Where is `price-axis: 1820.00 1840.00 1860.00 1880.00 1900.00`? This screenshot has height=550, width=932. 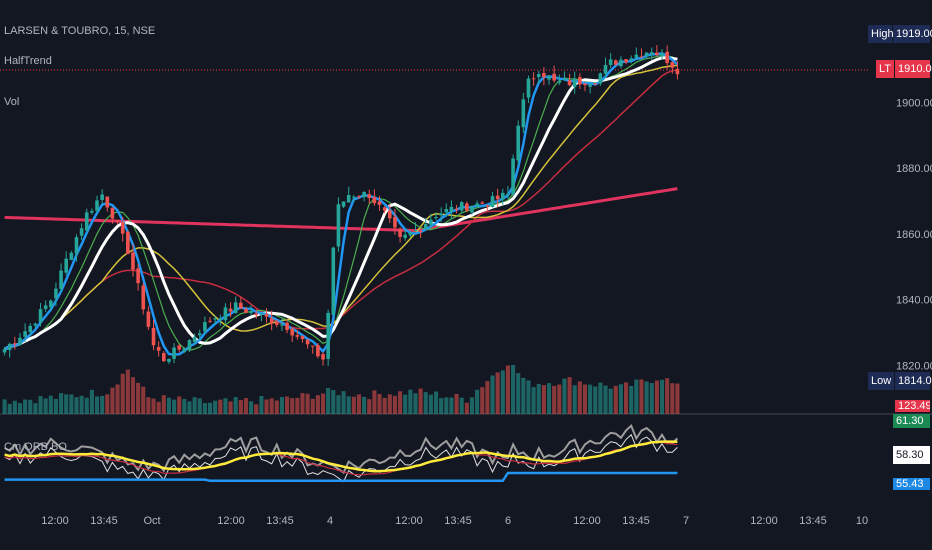
price-axis: 1820.00 1840.00 1860.00 1880.00 1900.00 is located at coordinates (914, 234).